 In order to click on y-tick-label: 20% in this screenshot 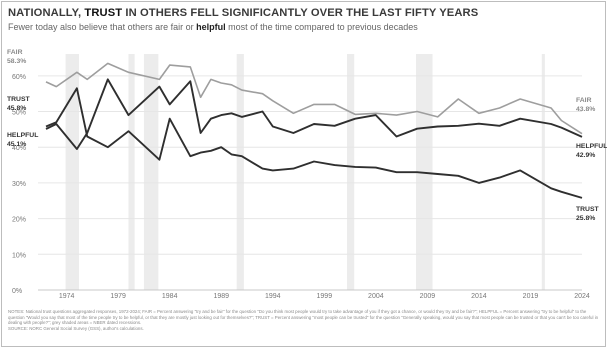, I will do `click(19, 220)`.